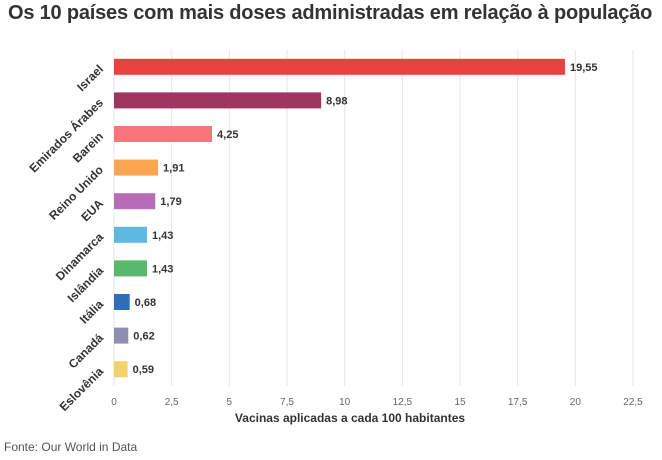 This screenshot has height=460, width=662. What do you see at coordinates (172, 402) in the screenshot?
I see `x-tick-label: 2,5` at bounding box center [172, 402].